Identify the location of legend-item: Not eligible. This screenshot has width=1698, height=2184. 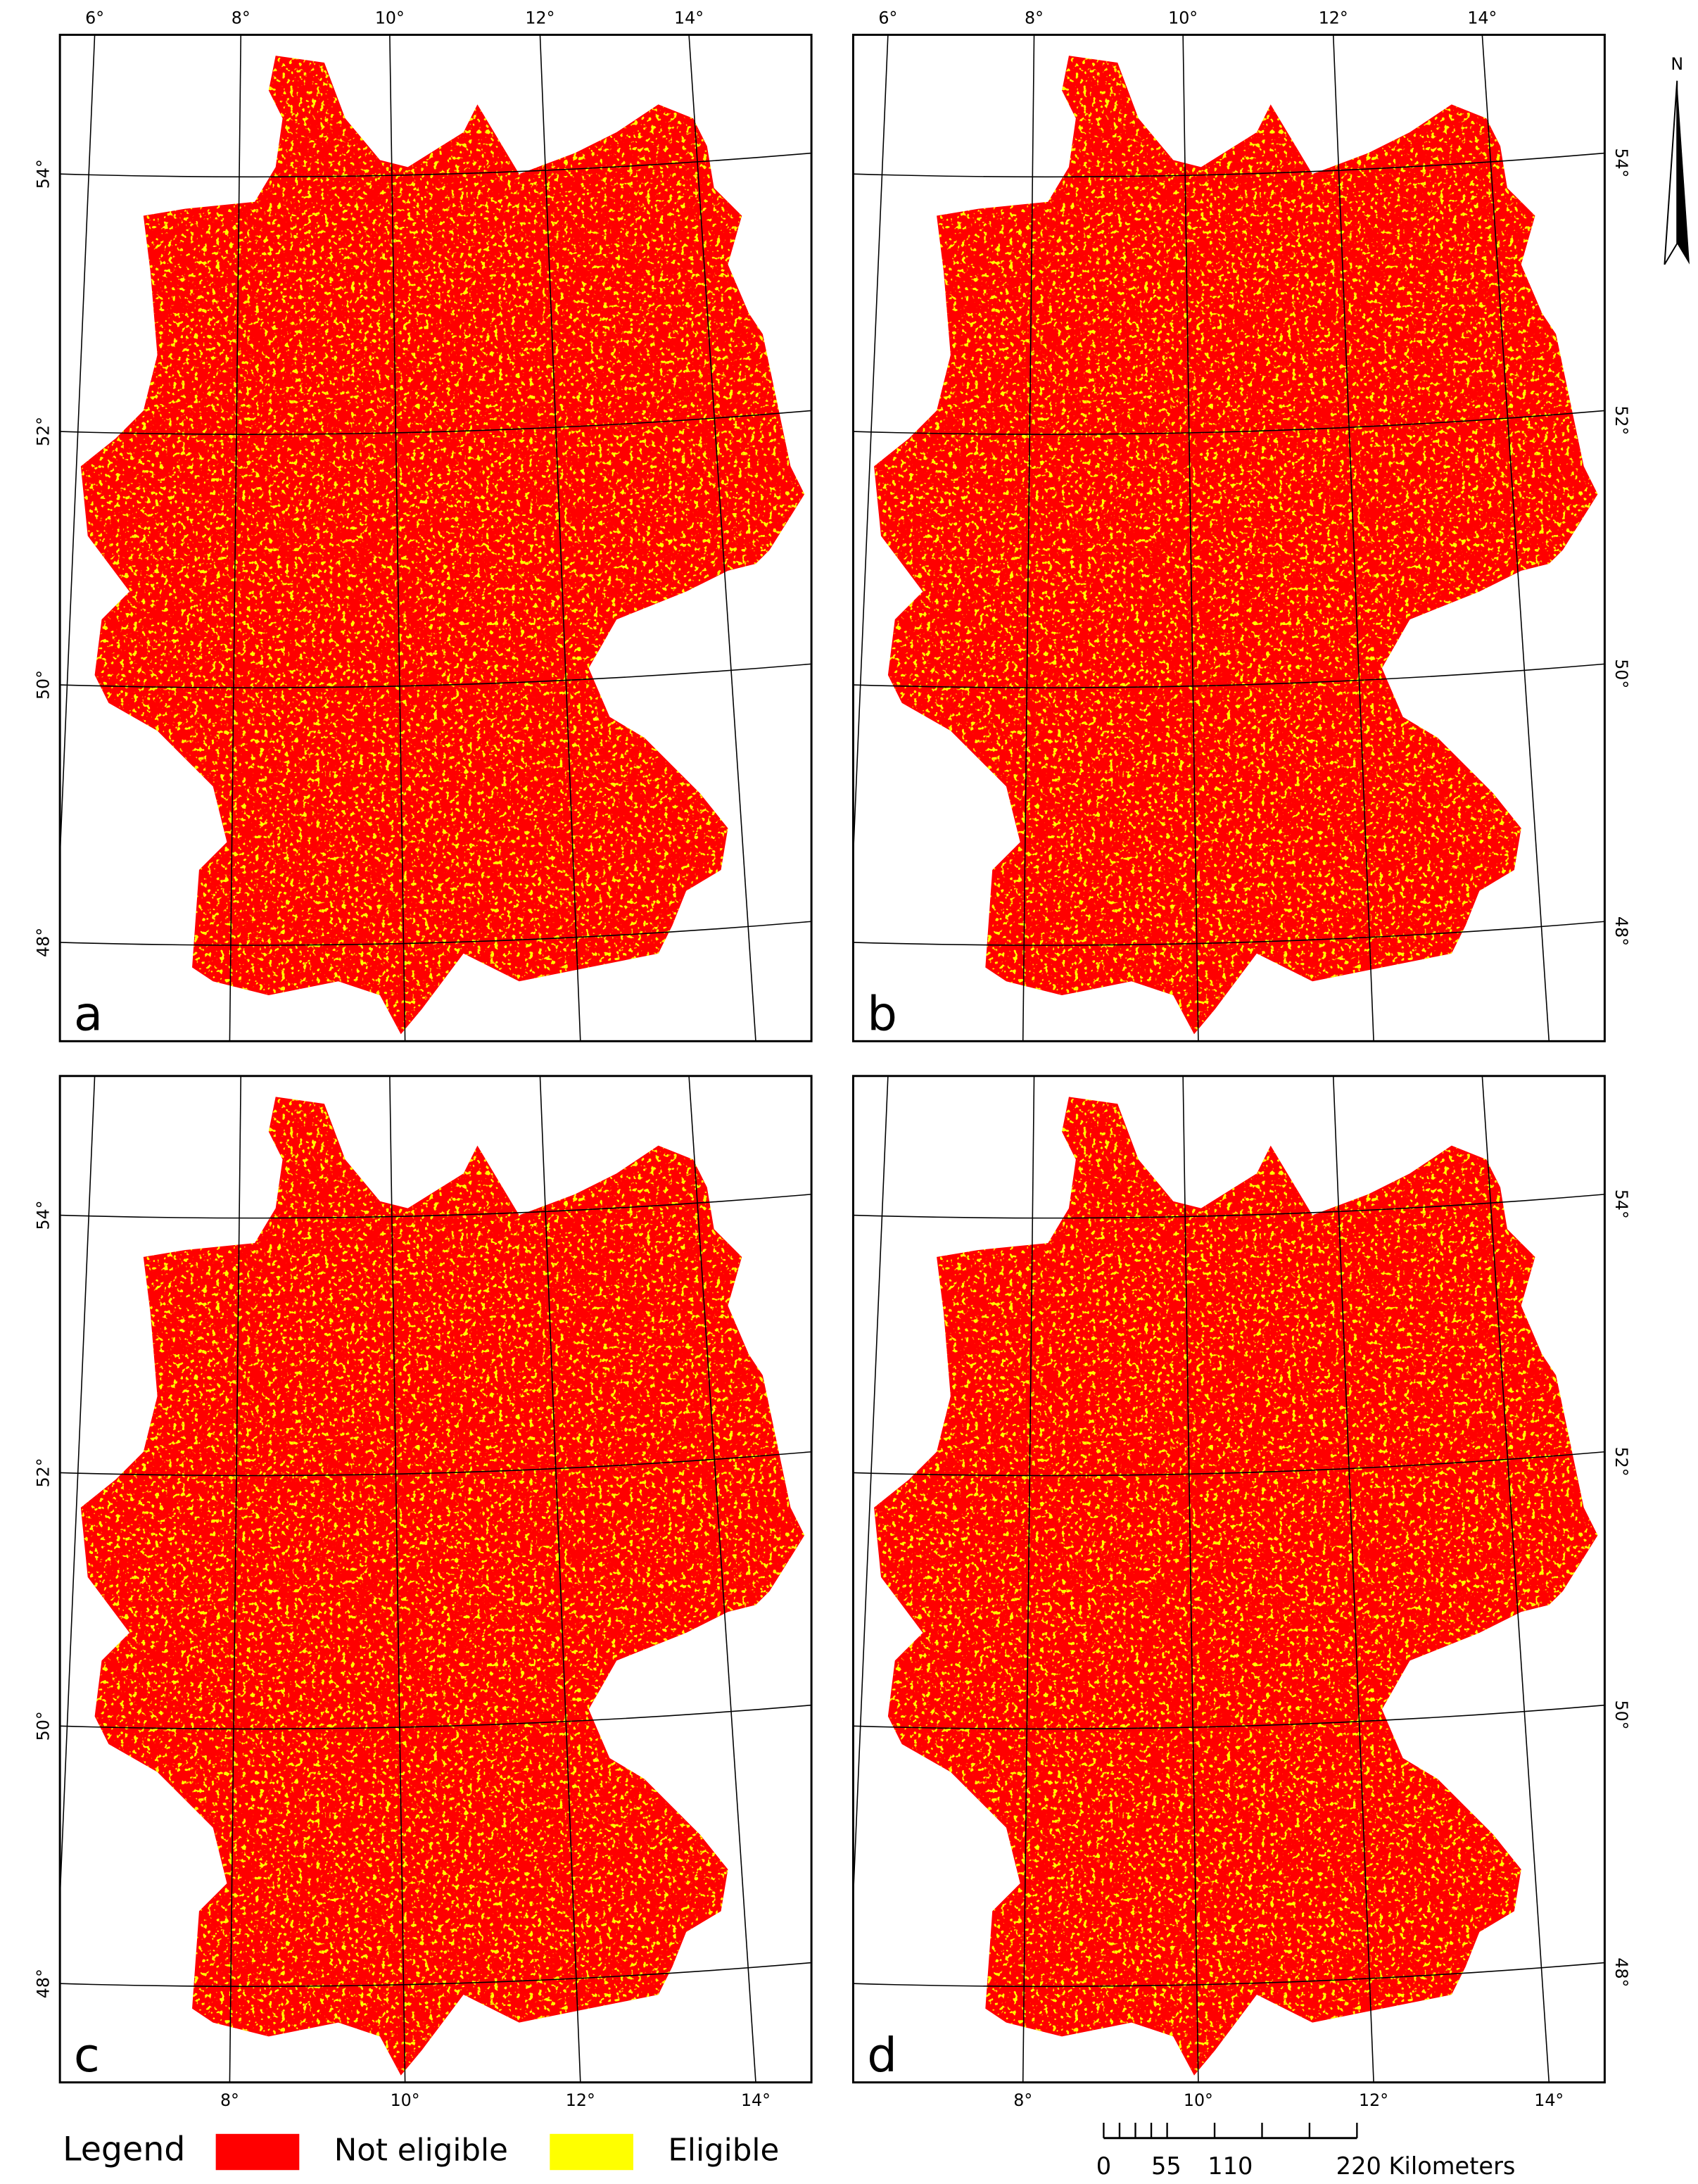
(421, 2150).